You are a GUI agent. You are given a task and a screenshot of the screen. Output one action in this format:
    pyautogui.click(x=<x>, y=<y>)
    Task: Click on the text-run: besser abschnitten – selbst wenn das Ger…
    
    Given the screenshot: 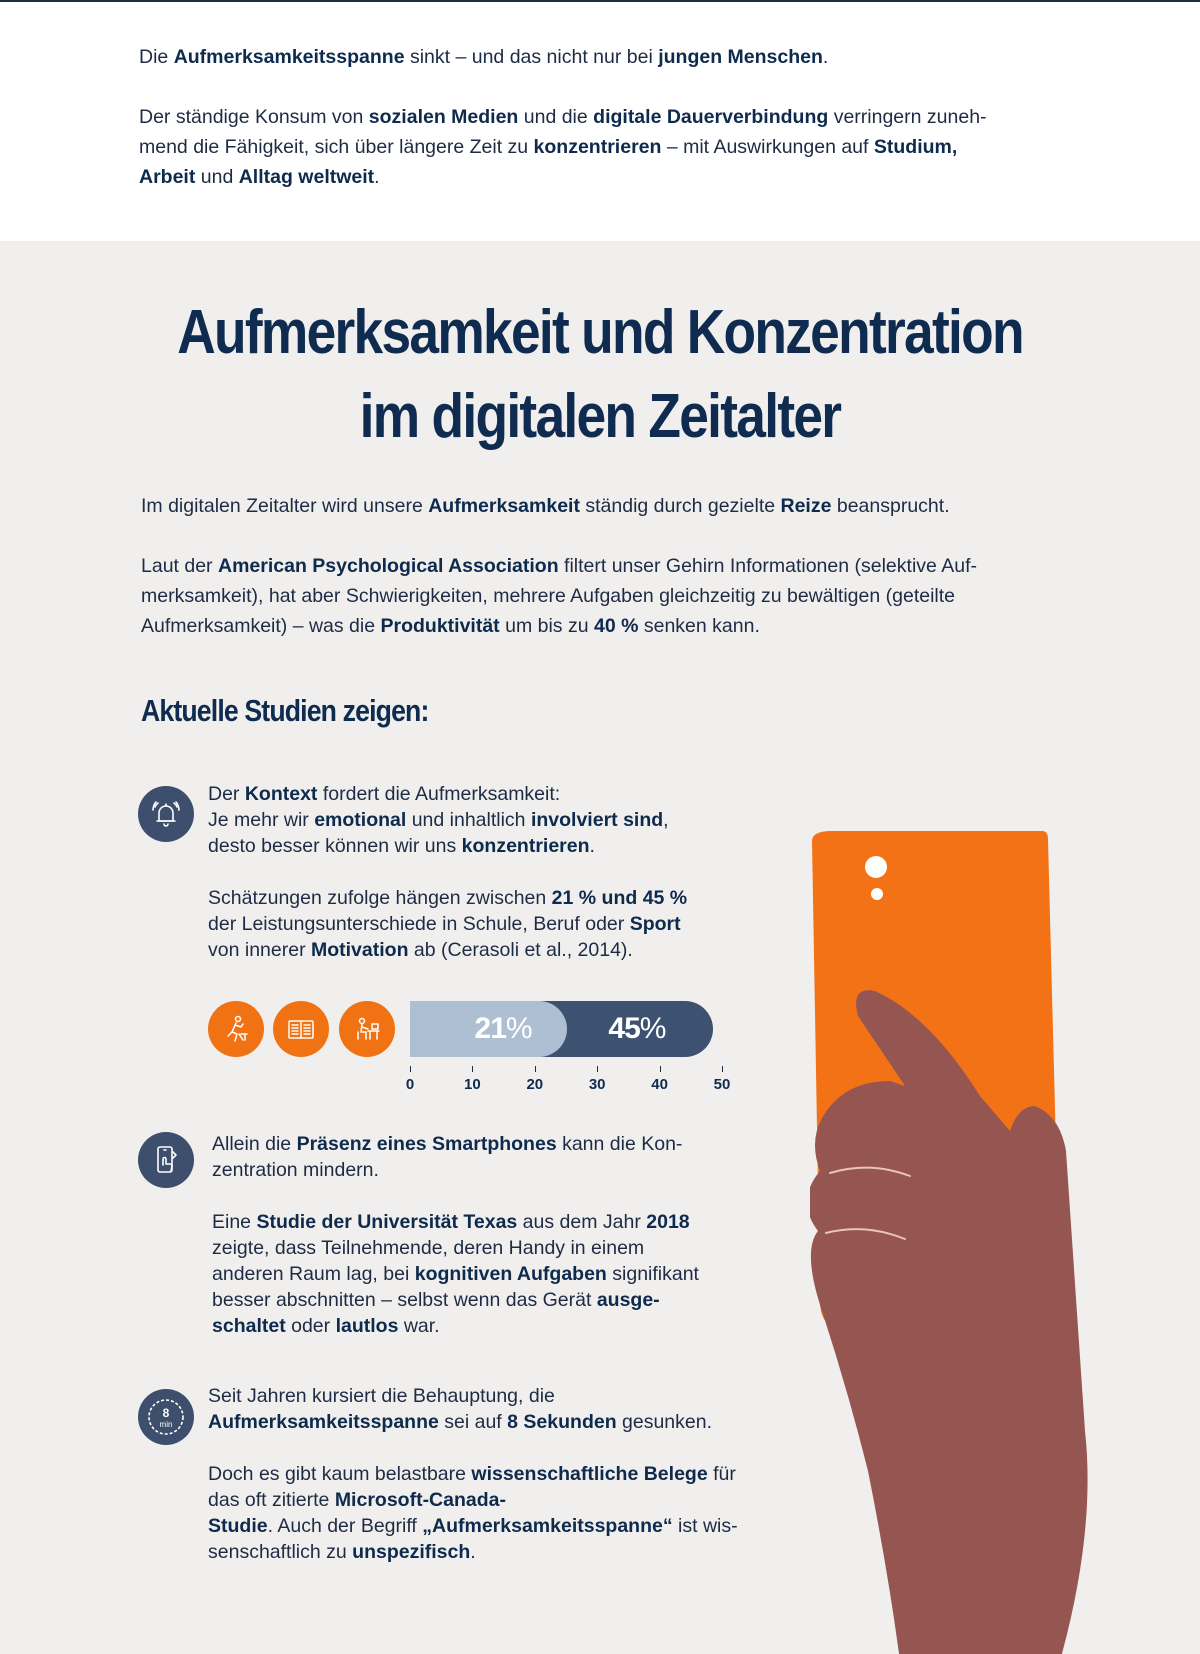 What is the action you would take?
    pyautogui.click(x=404, y=1300)
    